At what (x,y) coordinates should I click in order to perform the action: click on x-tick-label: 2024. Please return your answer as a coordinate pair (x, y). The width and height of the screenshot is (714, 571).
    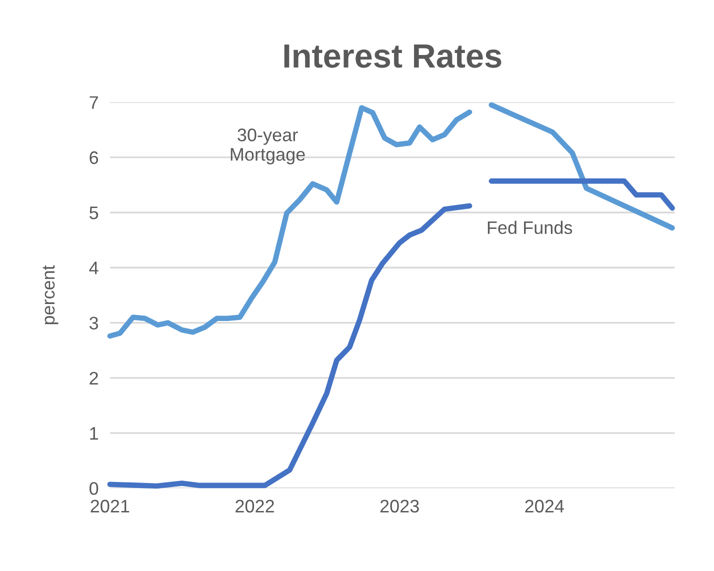
    Looking at the image, I should click on (544, 506).